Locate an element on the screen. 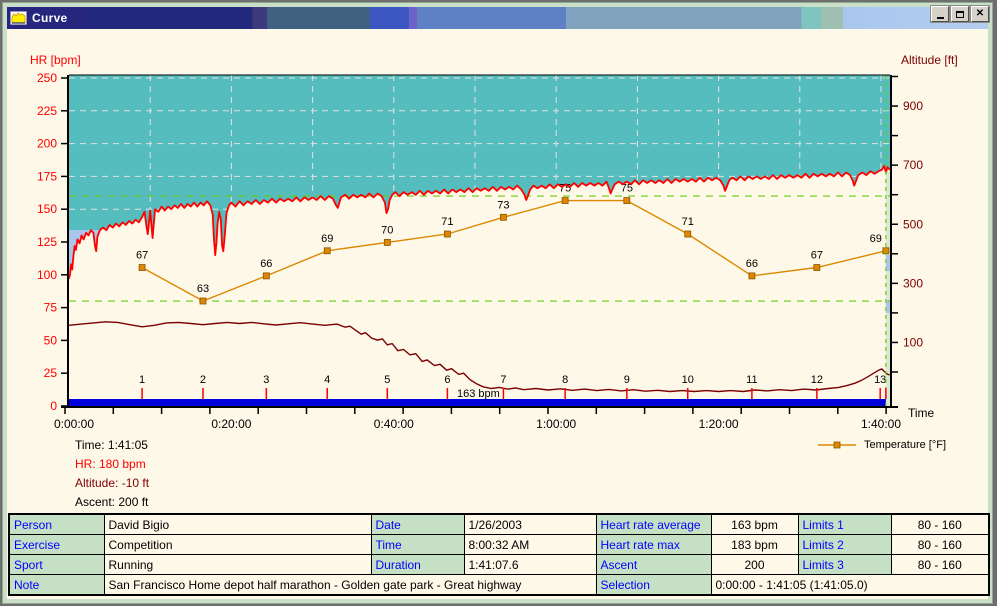 Image resolution: width=997 pixels, height=606 pixels. close-button: ✕ is located at coordinates (980, 14).